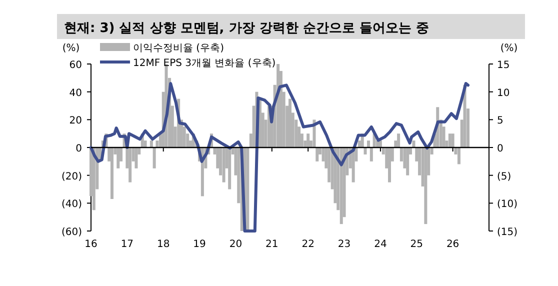 Image resolution: width=558 pixels, height=286 pixels. Describe the element at coordinates (507, 204) in the screenshot. I see `y2-tick-label: (10)` at that location.